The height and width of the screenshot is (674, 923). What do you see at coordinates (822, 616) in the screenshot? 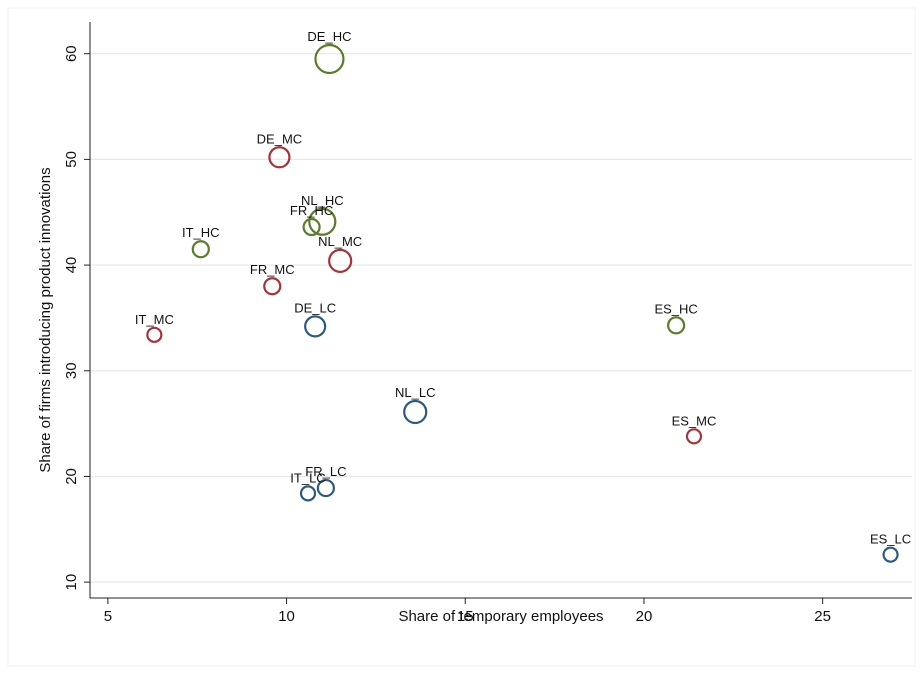
I see `x-tick-label-25: 25` at bounding box center [822, 616].